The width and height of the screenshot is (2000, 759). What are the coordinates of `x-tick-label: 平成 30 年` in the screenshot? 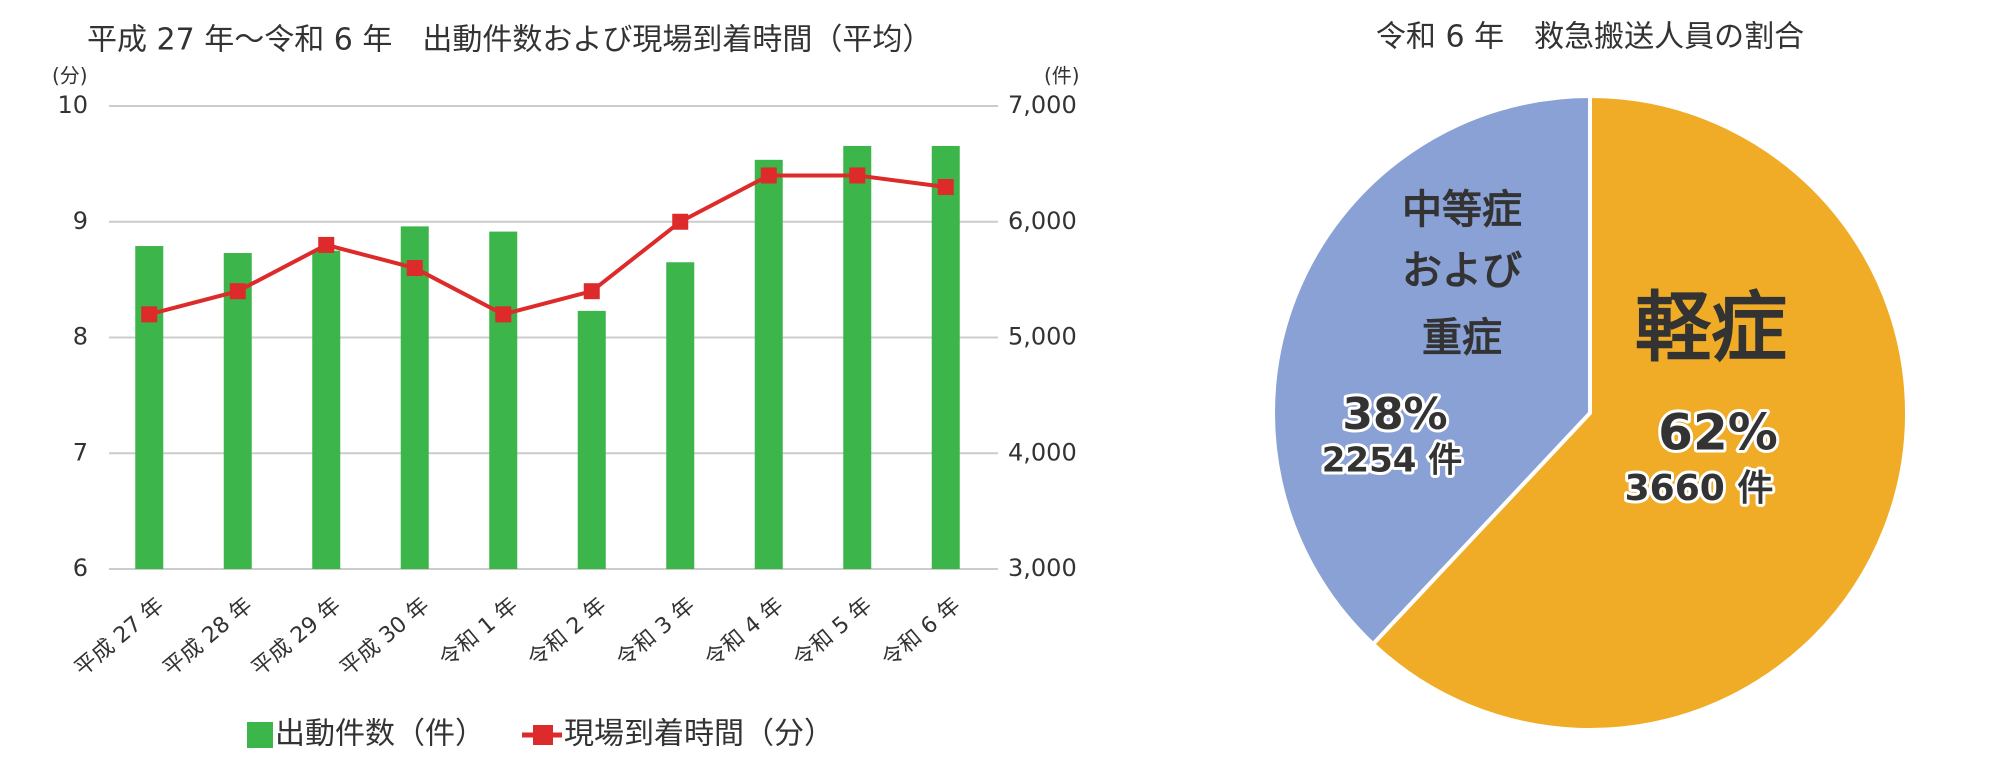 It's located at (385, 637).